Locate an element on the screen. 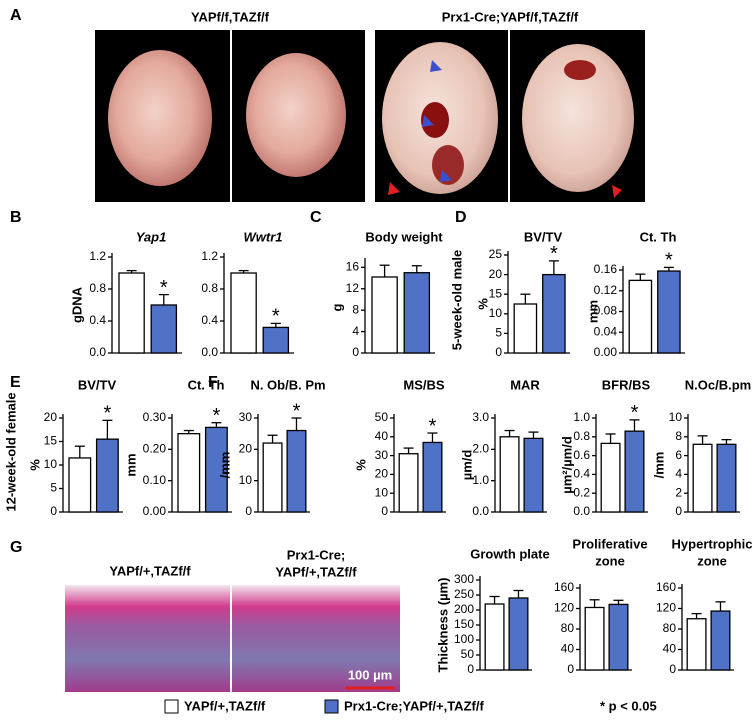  y-tick-label: 50 is located at coordinates (382, 417).